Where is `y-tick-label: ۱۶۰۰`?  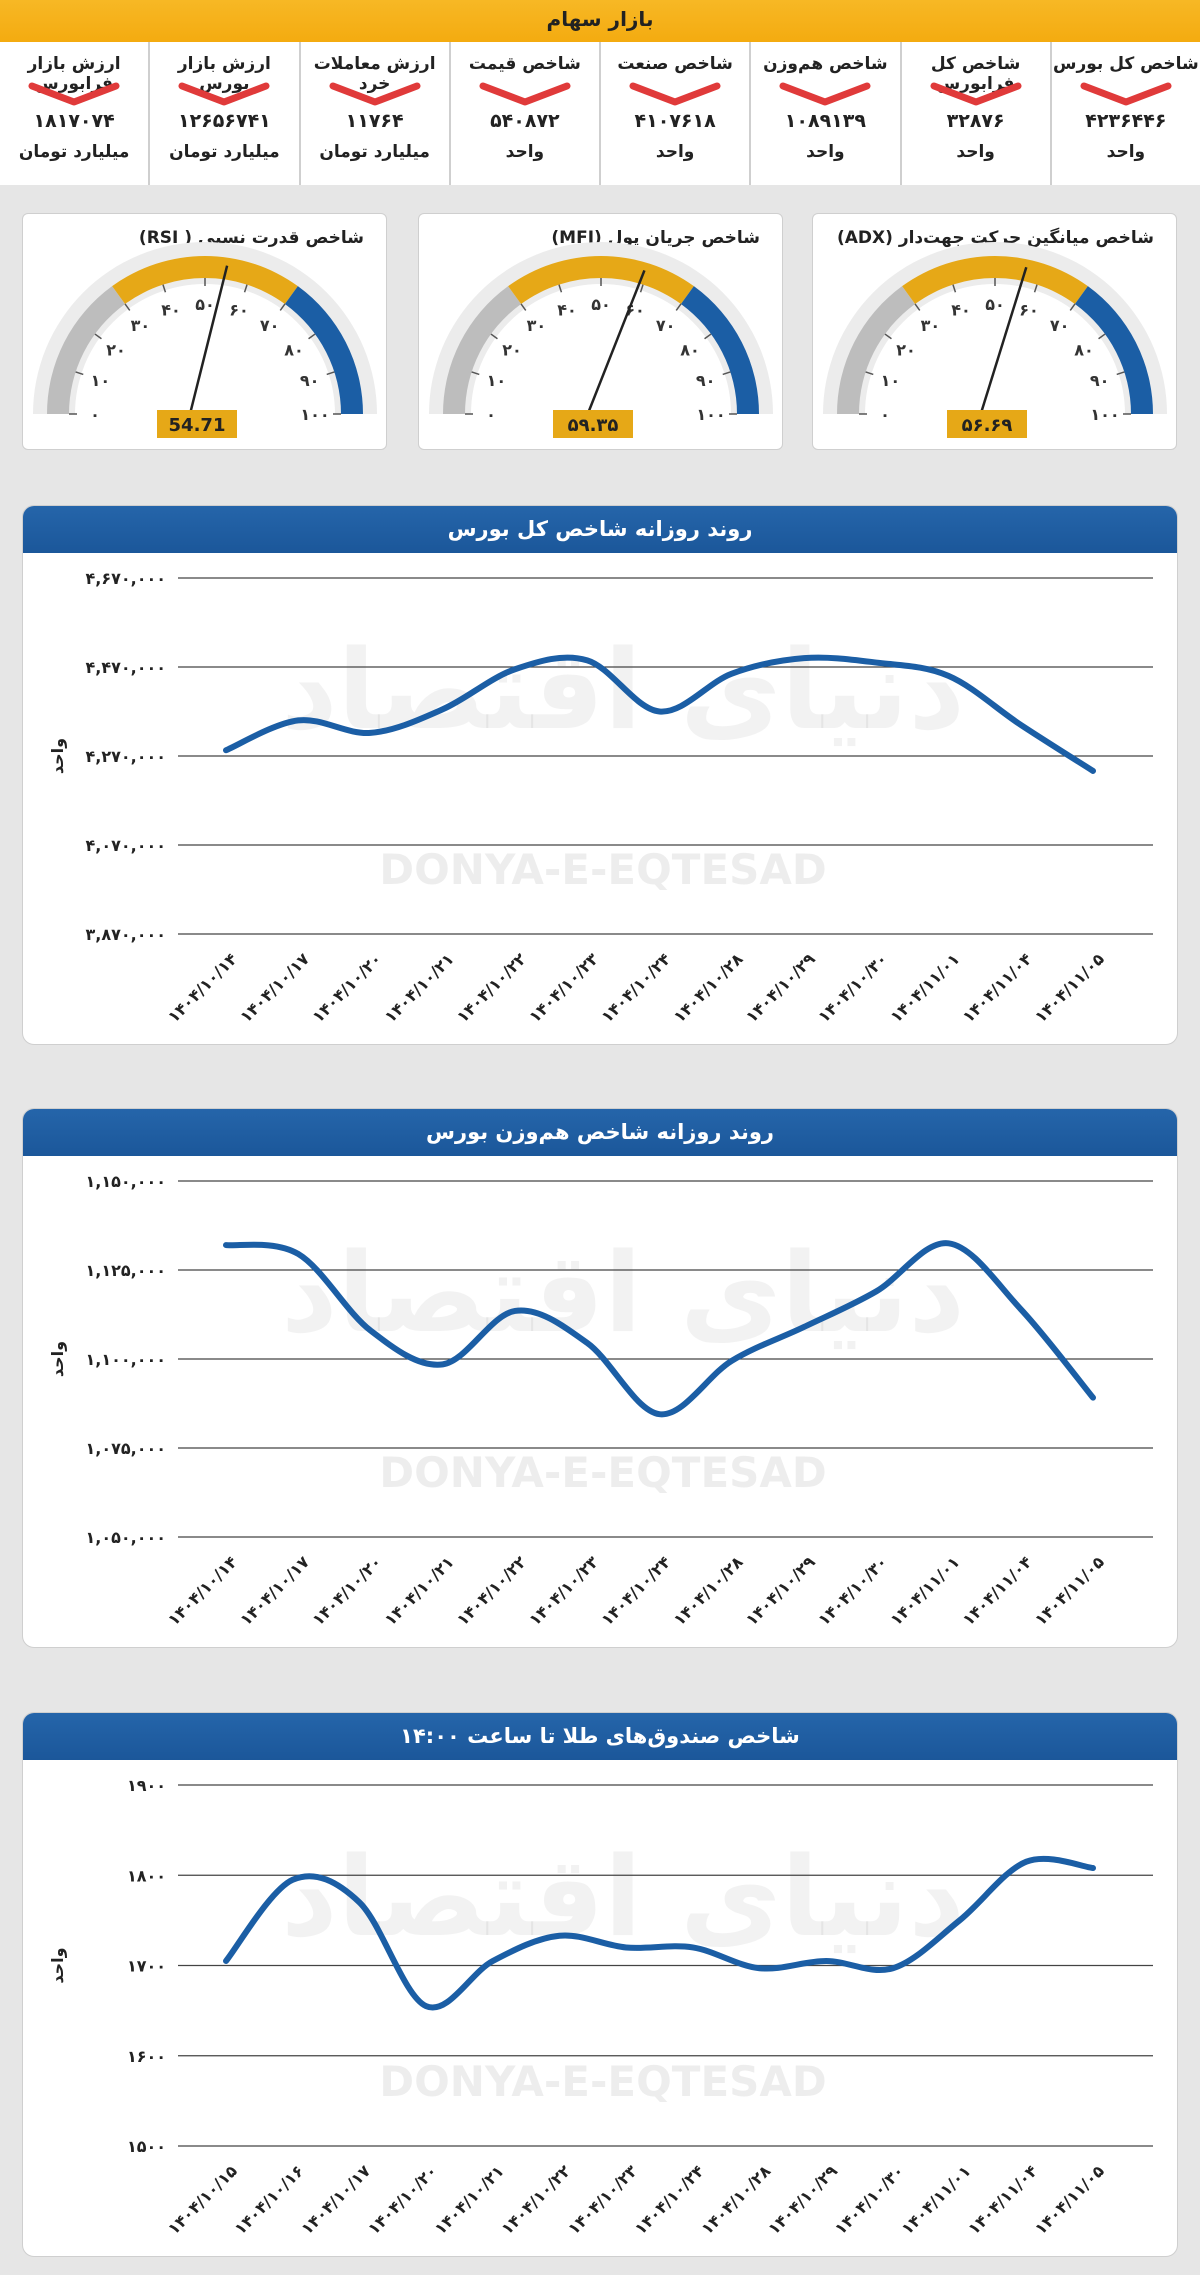 y-tick-label: ۱۶۰۰ is located at coordinates (146, 2056).